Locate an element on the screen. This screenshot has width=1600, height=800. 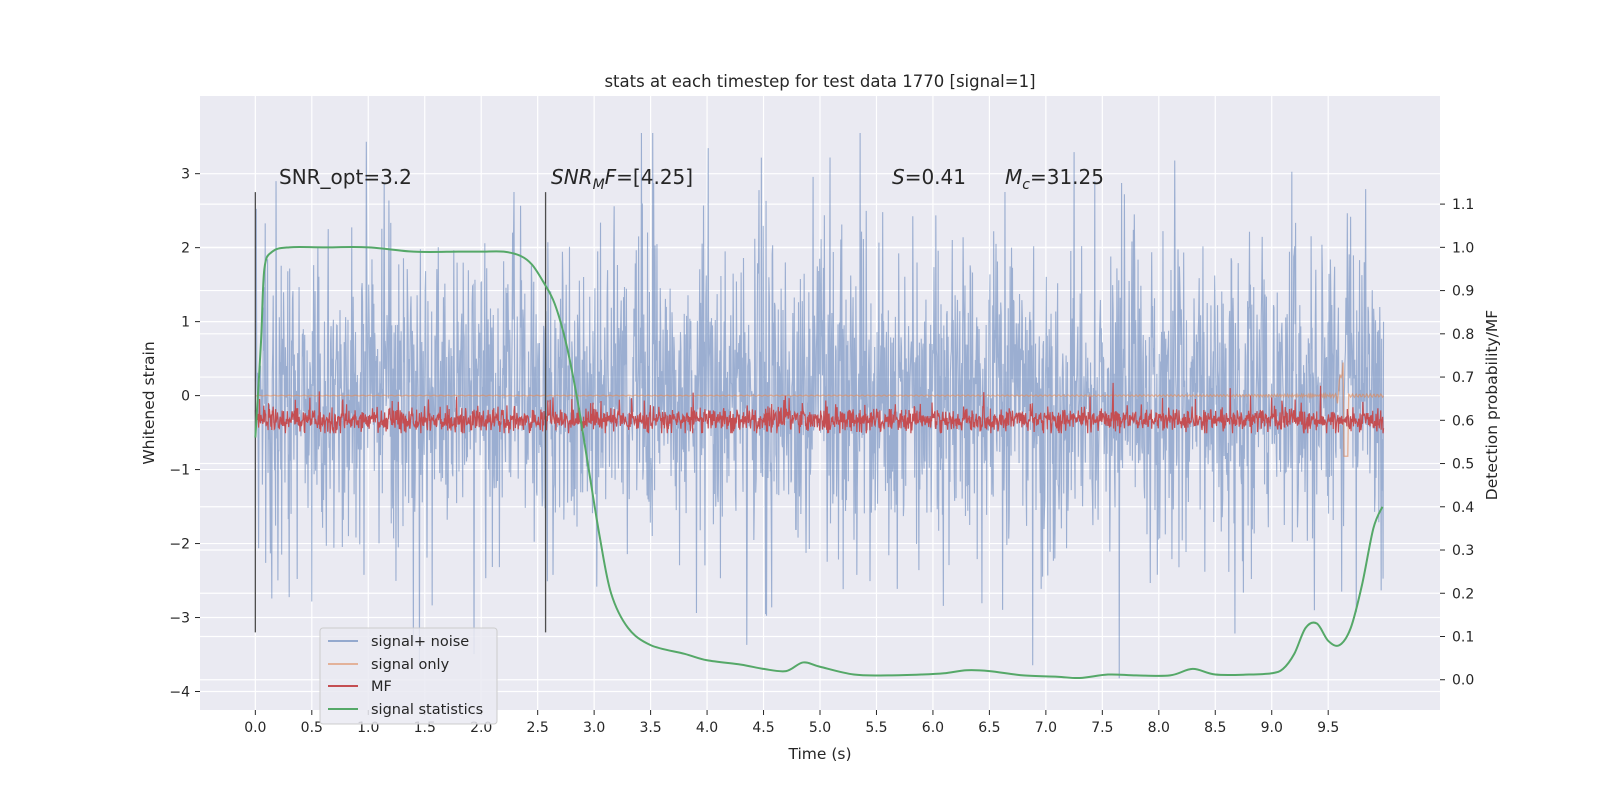
x-tick-label-19: 9.5 is located at coordinates (1328, 728).